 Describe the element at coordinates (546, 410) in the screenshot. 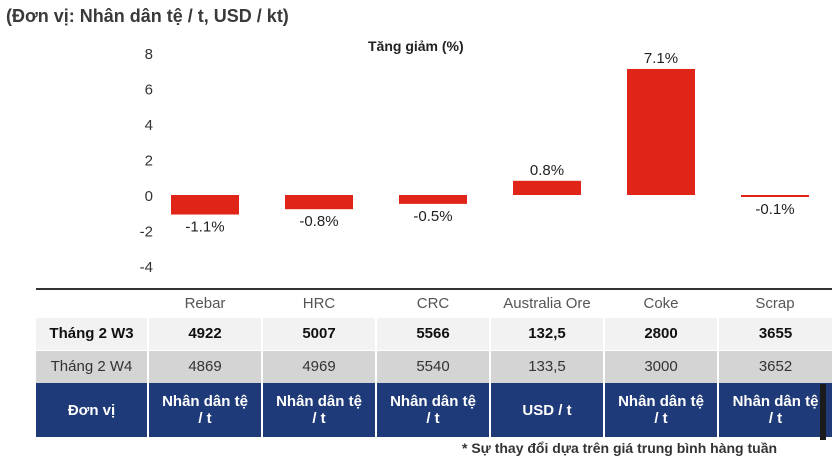

I see `unit-cell: USD / t` at that location.